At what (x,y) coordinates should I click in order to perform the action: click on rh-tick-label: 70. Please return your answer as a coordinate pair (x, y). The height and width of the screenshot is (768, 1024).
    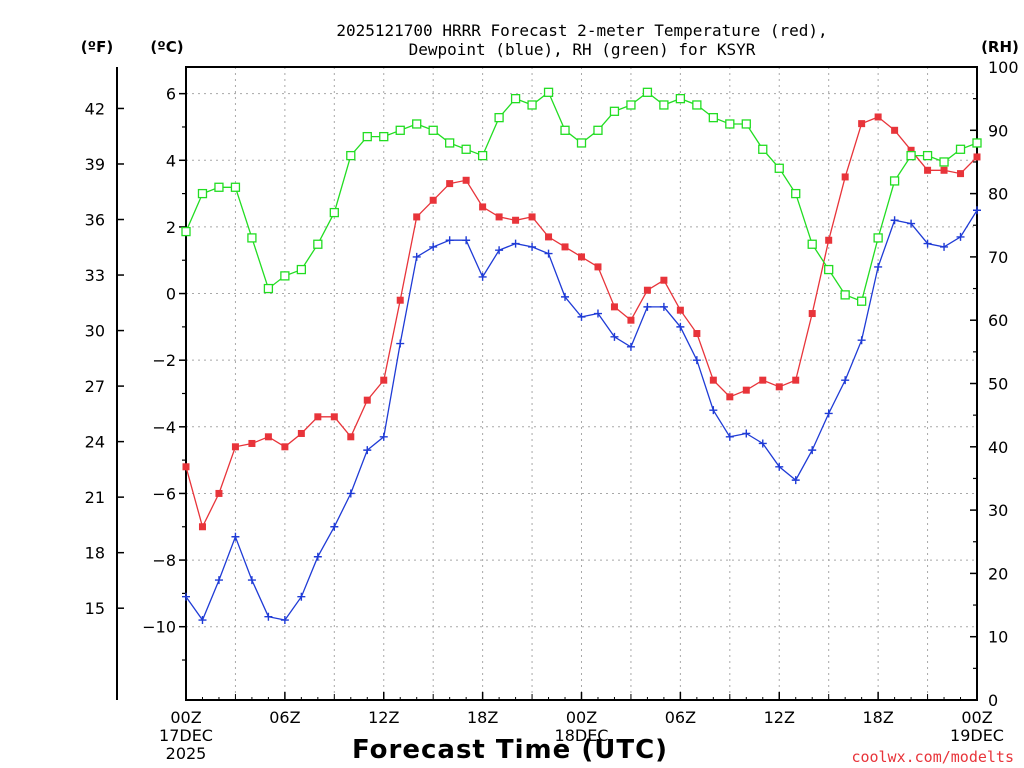
    Looking at the image, I should click on (998, 257).